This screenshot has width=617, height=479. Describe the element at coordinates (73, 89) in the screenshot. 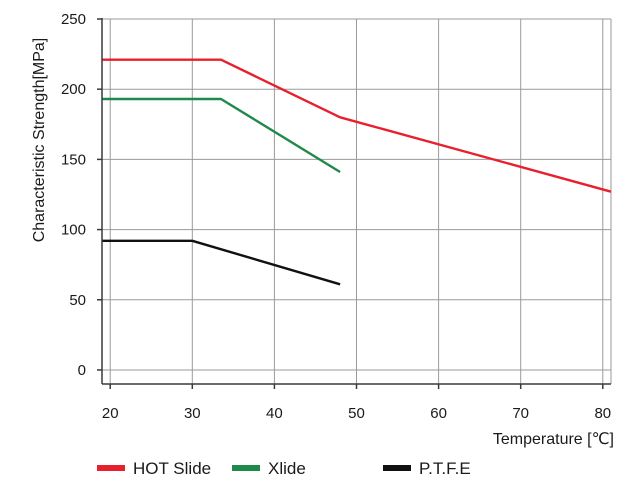

I see `y-tick-label-200: 200` at that location.